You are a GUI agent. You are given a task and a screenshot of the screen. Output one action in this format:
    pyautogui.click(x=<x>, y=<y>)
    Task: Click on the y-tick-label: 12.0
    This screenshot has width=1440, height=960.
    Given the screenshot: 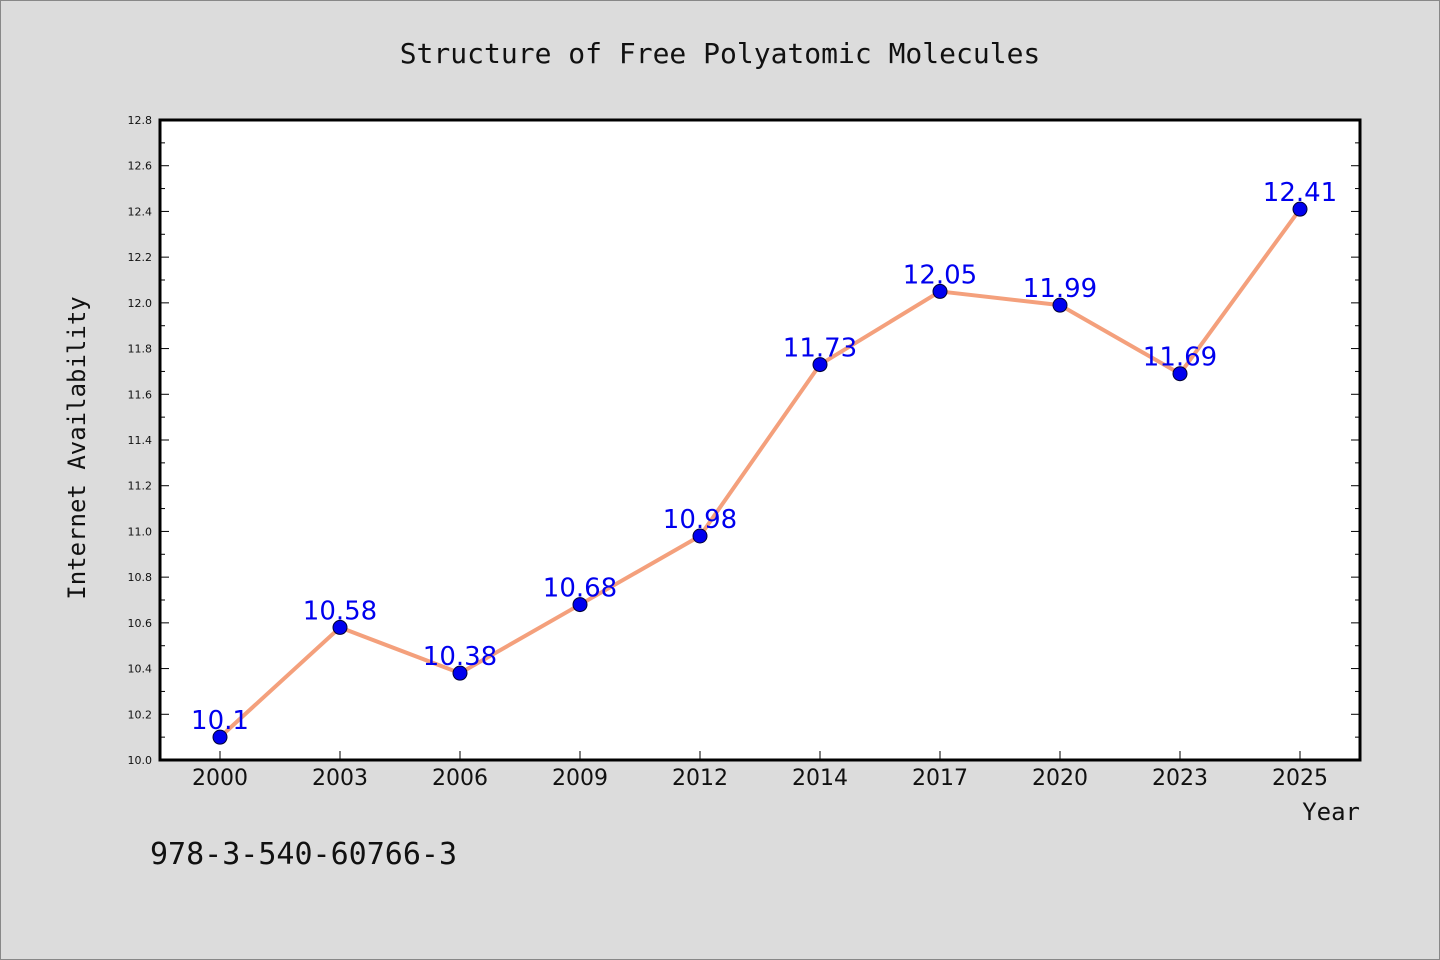 What is the action you would take?
    pyautogui.click(x=140, y=303)
    